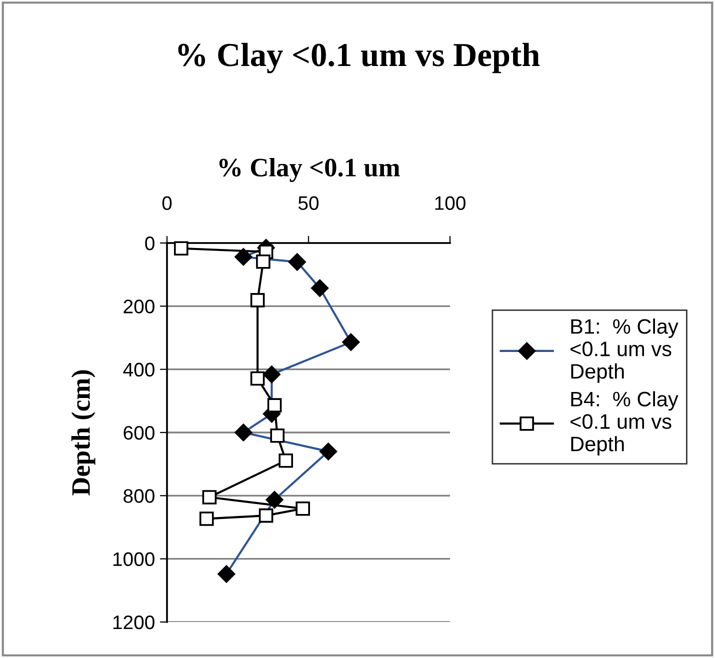  I want to click on y-tick-label: 1000, so click(133, 559).